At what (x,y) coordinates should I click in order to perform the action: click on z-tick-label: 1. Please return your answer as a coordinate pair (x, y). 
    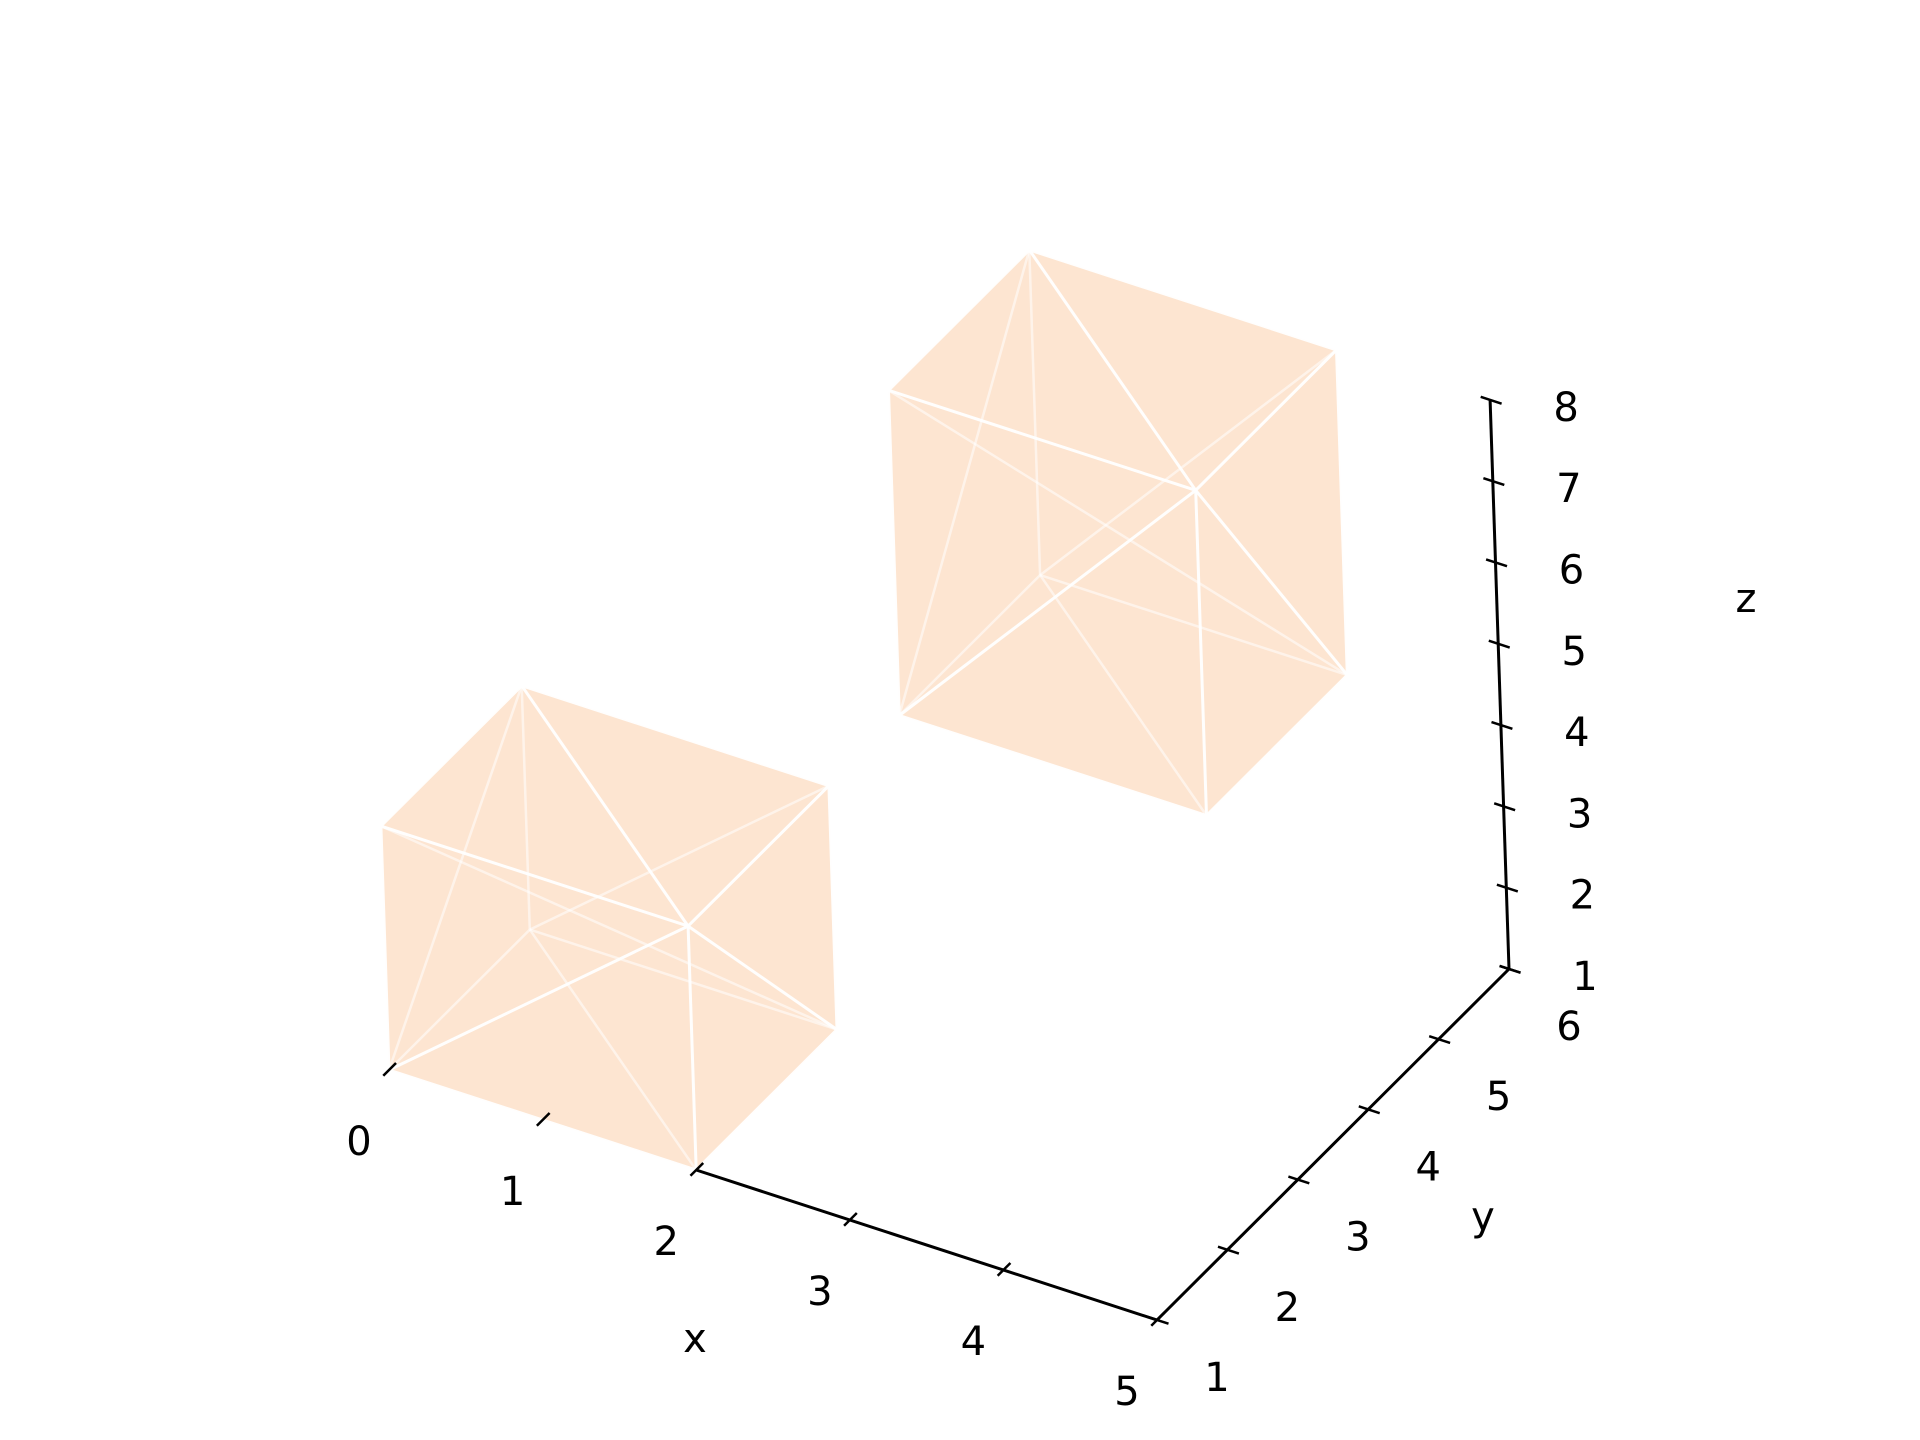
    Looking at the image, I should click on (1584, 977).